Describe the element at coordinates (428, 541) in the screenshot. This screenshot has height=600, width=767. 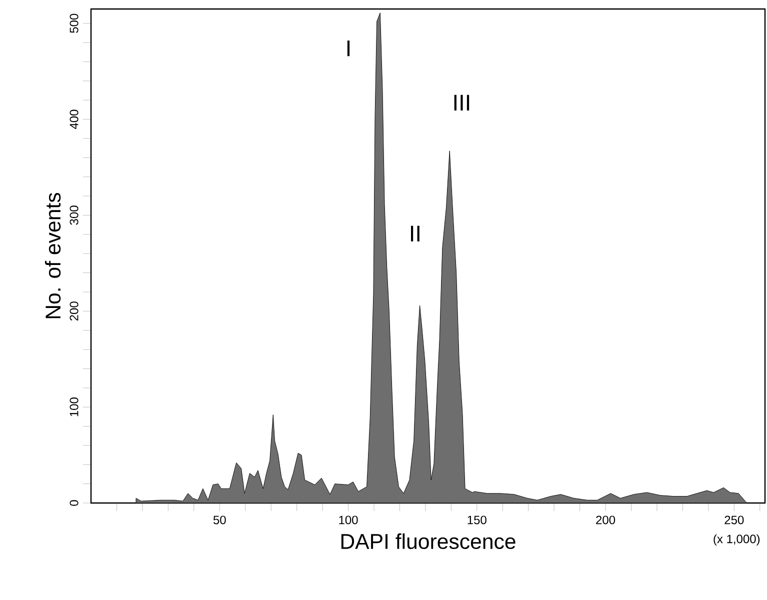
I see `x-axis-title: DAPI fluorescence` at that location.